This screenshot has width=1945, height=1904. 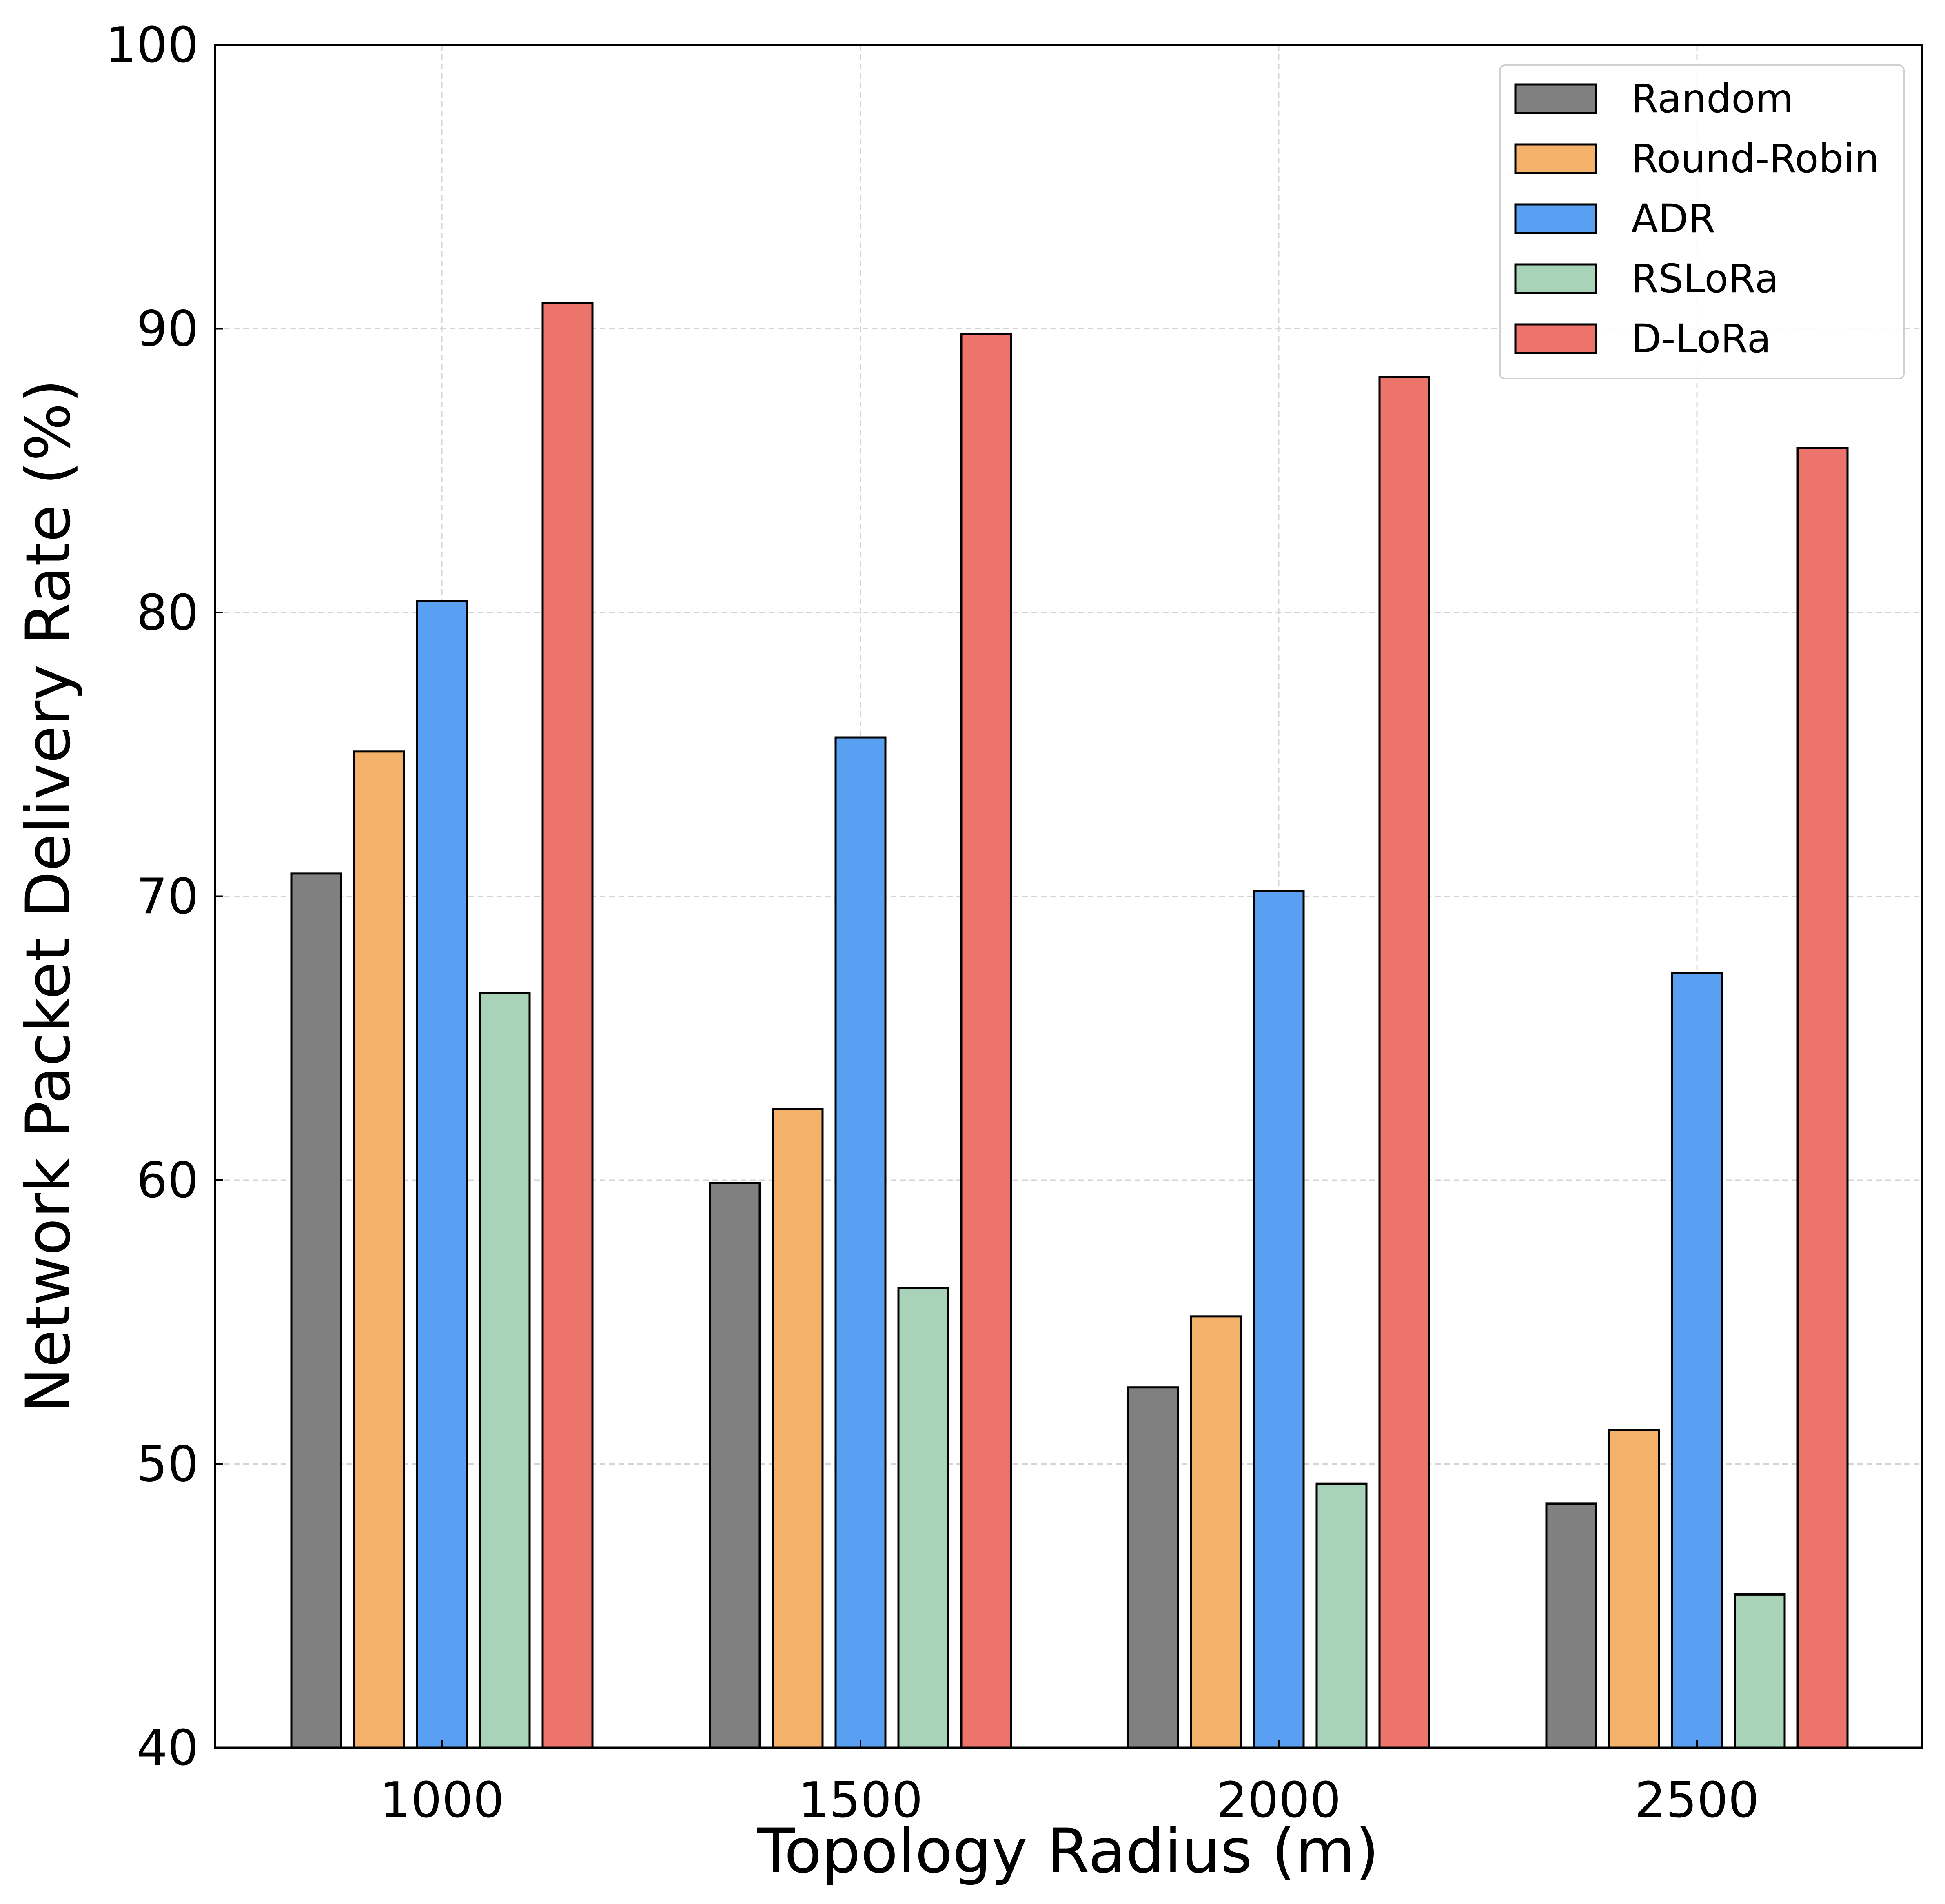 I want to click on y-tick-label: 50, so click(x=167, y=1464).